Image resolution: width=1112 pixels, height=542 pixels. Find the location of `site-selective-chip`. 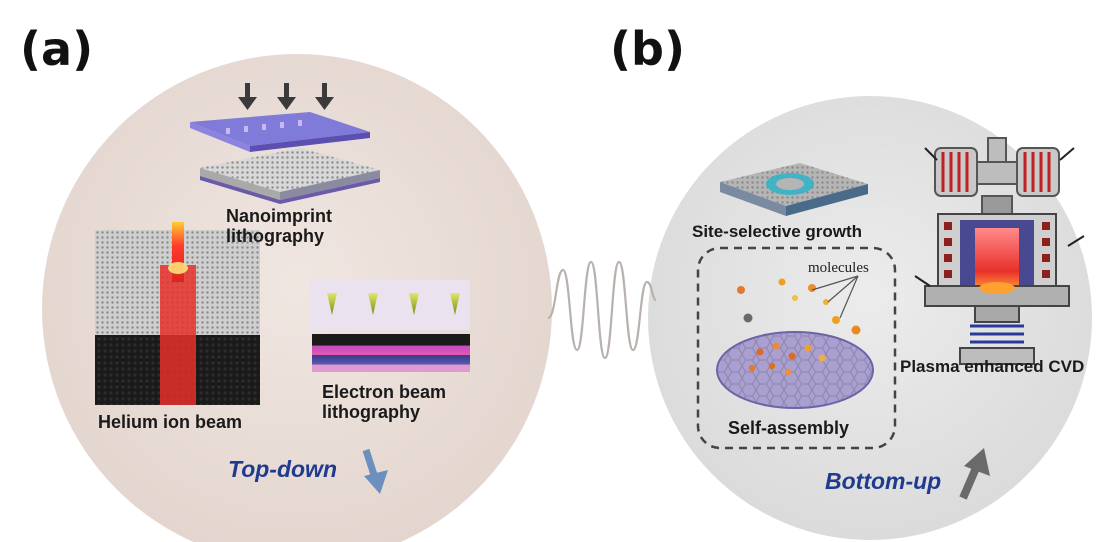

site-selective-chip is located at coordinates (794, 189).